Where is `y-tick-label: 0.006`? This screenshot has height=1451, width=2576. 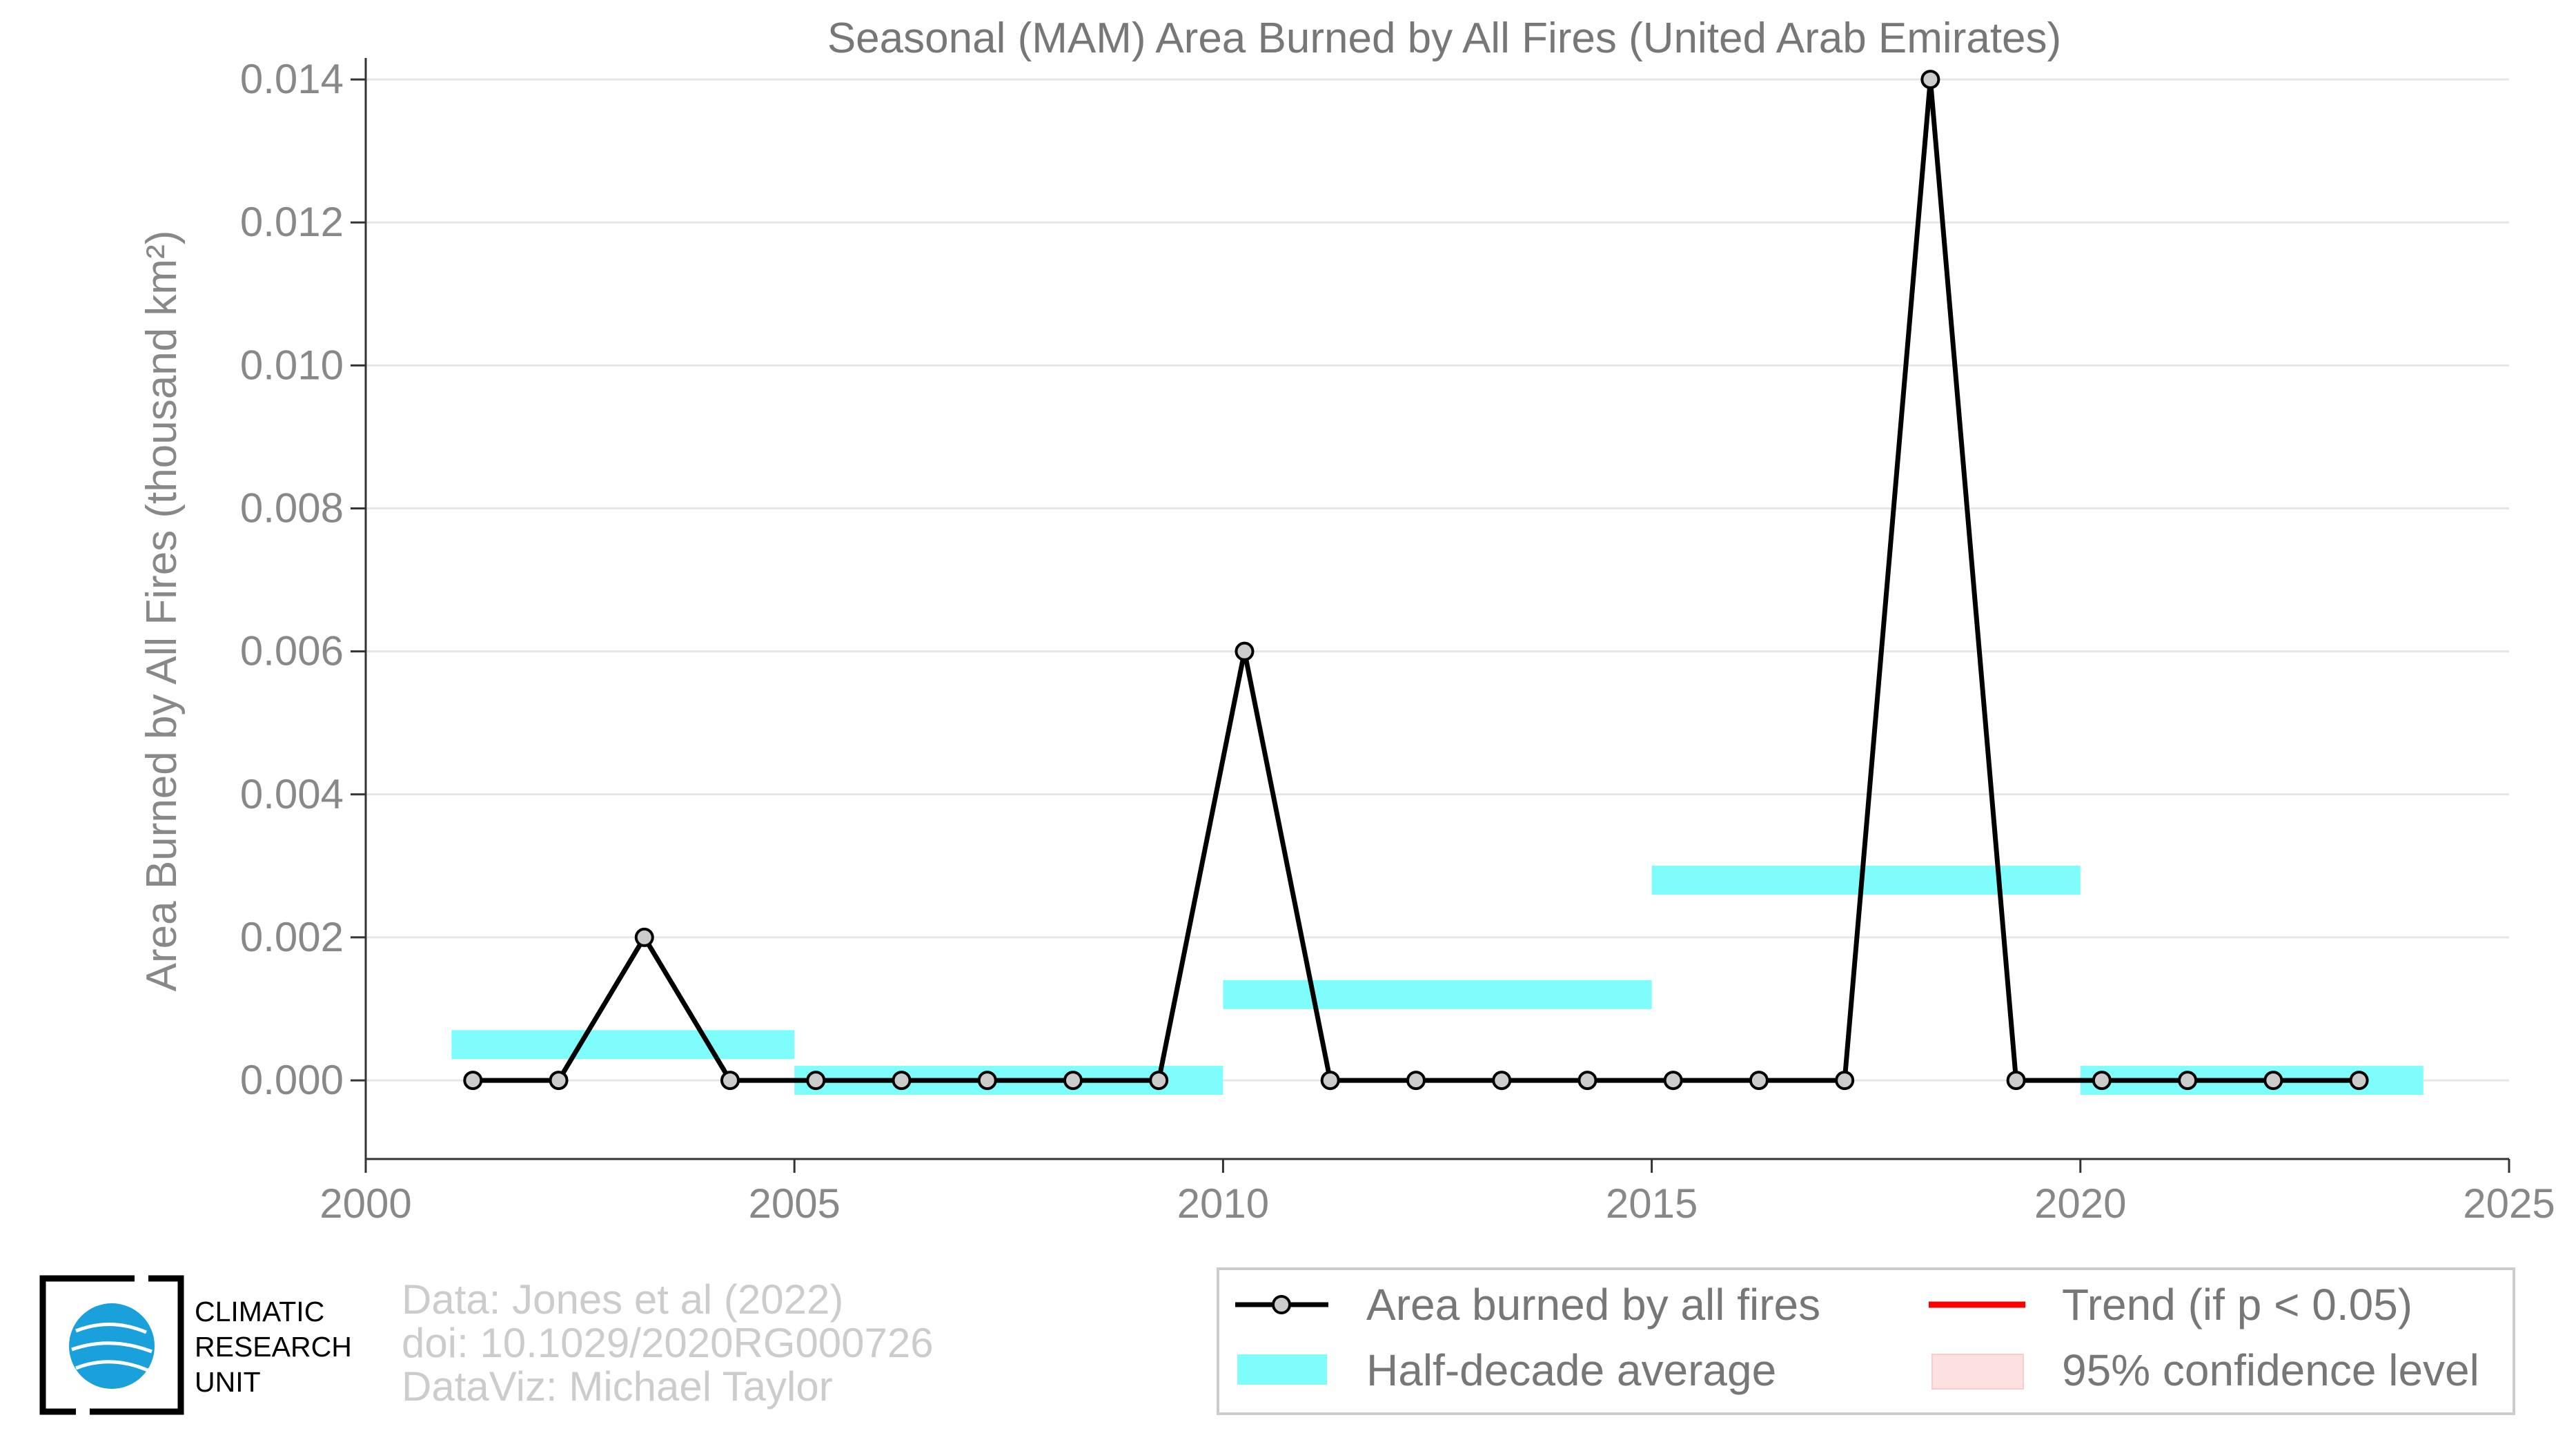
y-tick-label: 0.006 is located at coordinates (292, 651).